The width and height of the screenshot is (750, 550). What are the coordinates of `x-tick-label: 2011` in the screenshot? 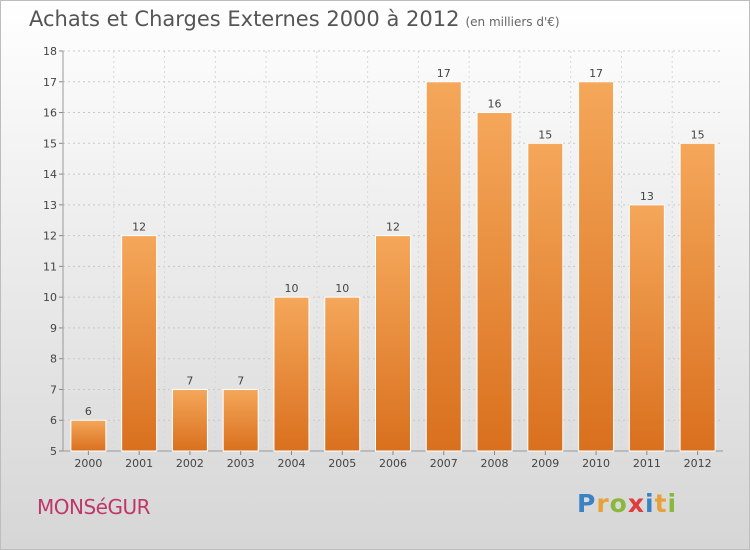 It's located at (647, 463).